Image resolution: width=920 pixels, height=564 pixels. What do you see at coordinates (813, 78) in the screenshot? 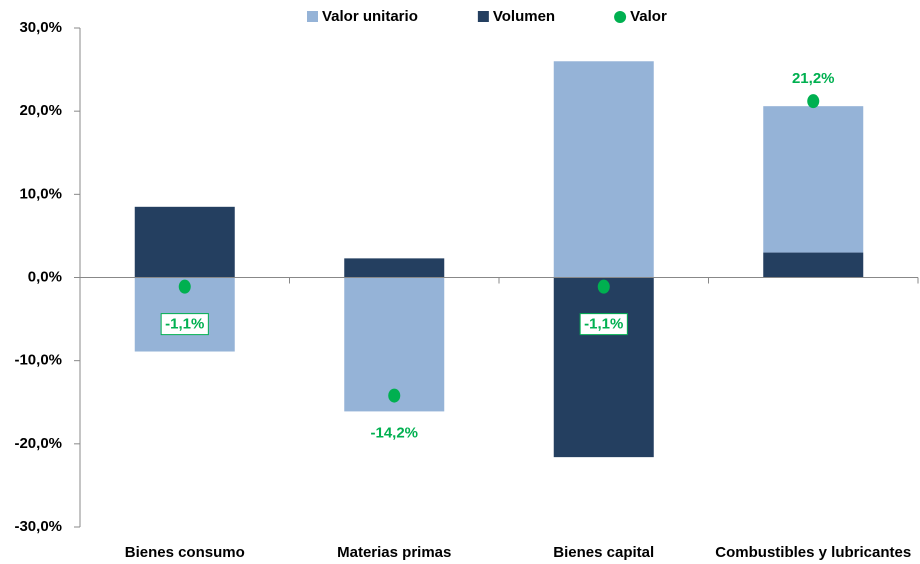
I see `value-label: 21,2%` at bounding box center [813, 78].